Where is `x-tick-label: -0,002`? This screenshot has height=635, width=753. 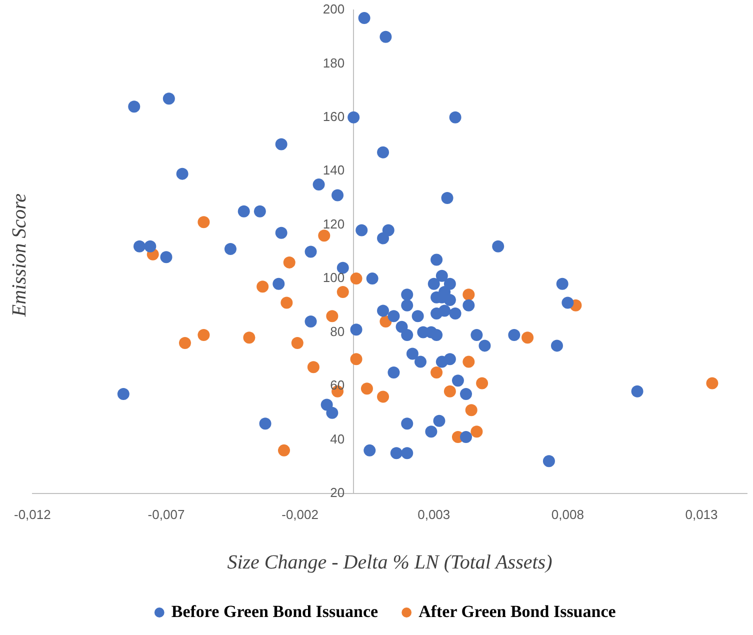 x-tick-label: -0,002 is located at coordinates (300, 514).